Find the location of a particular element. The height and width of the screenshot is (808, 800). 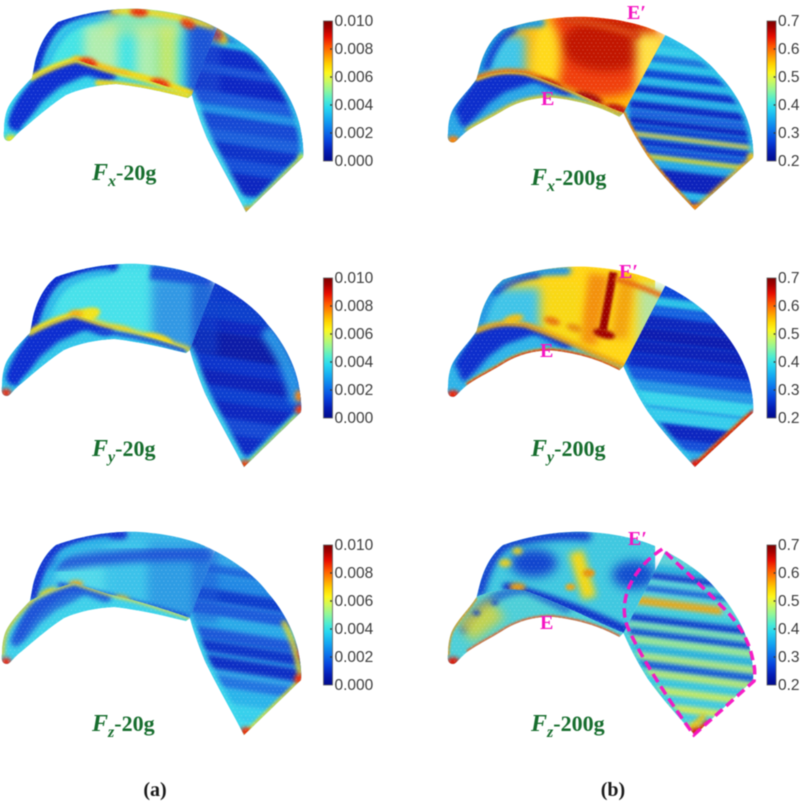

svg-text: Fz-20g is located at coordinates (123, 726).